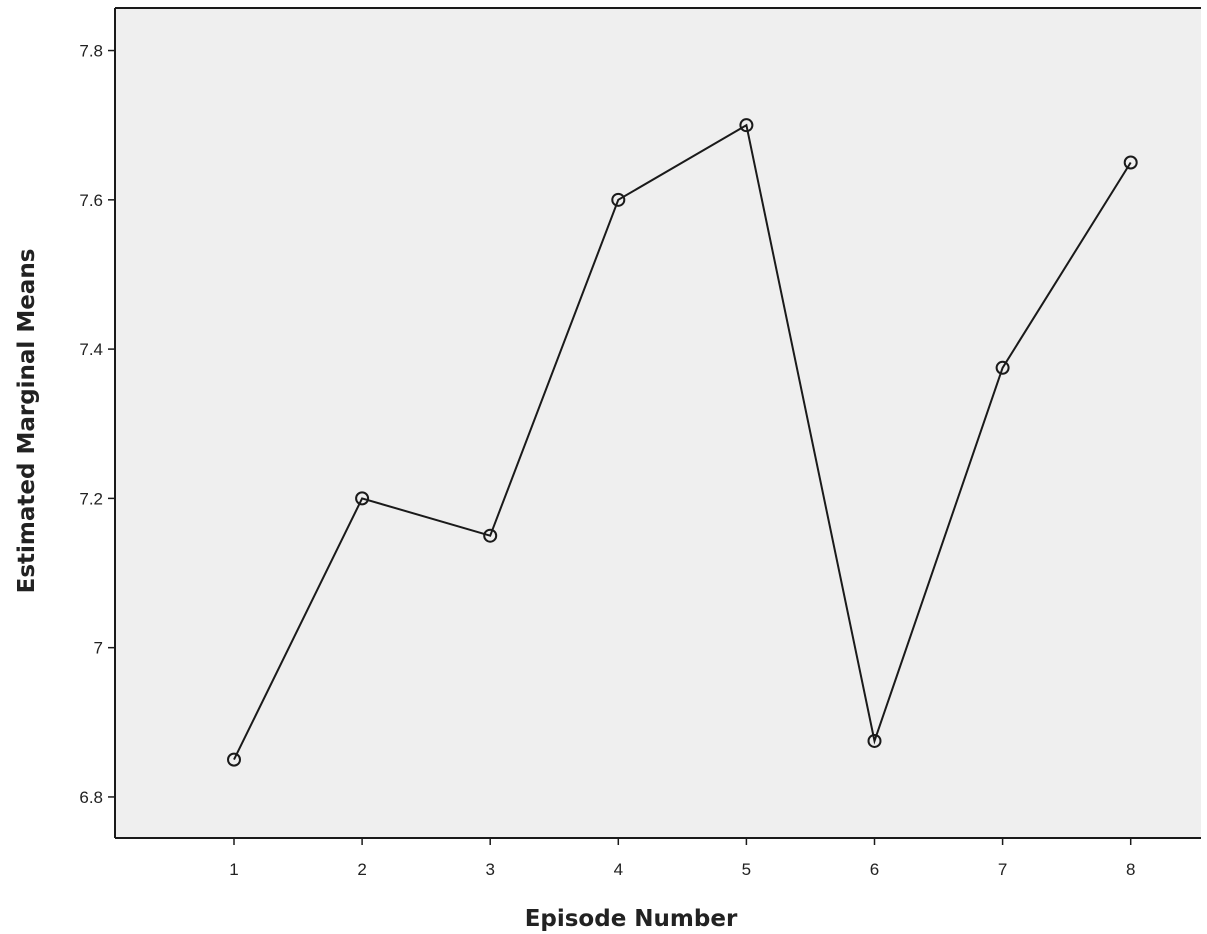  Describe the element at coordinates (91, 498) in the screenshot. I see `y-tick-label: 7.2` at that location.